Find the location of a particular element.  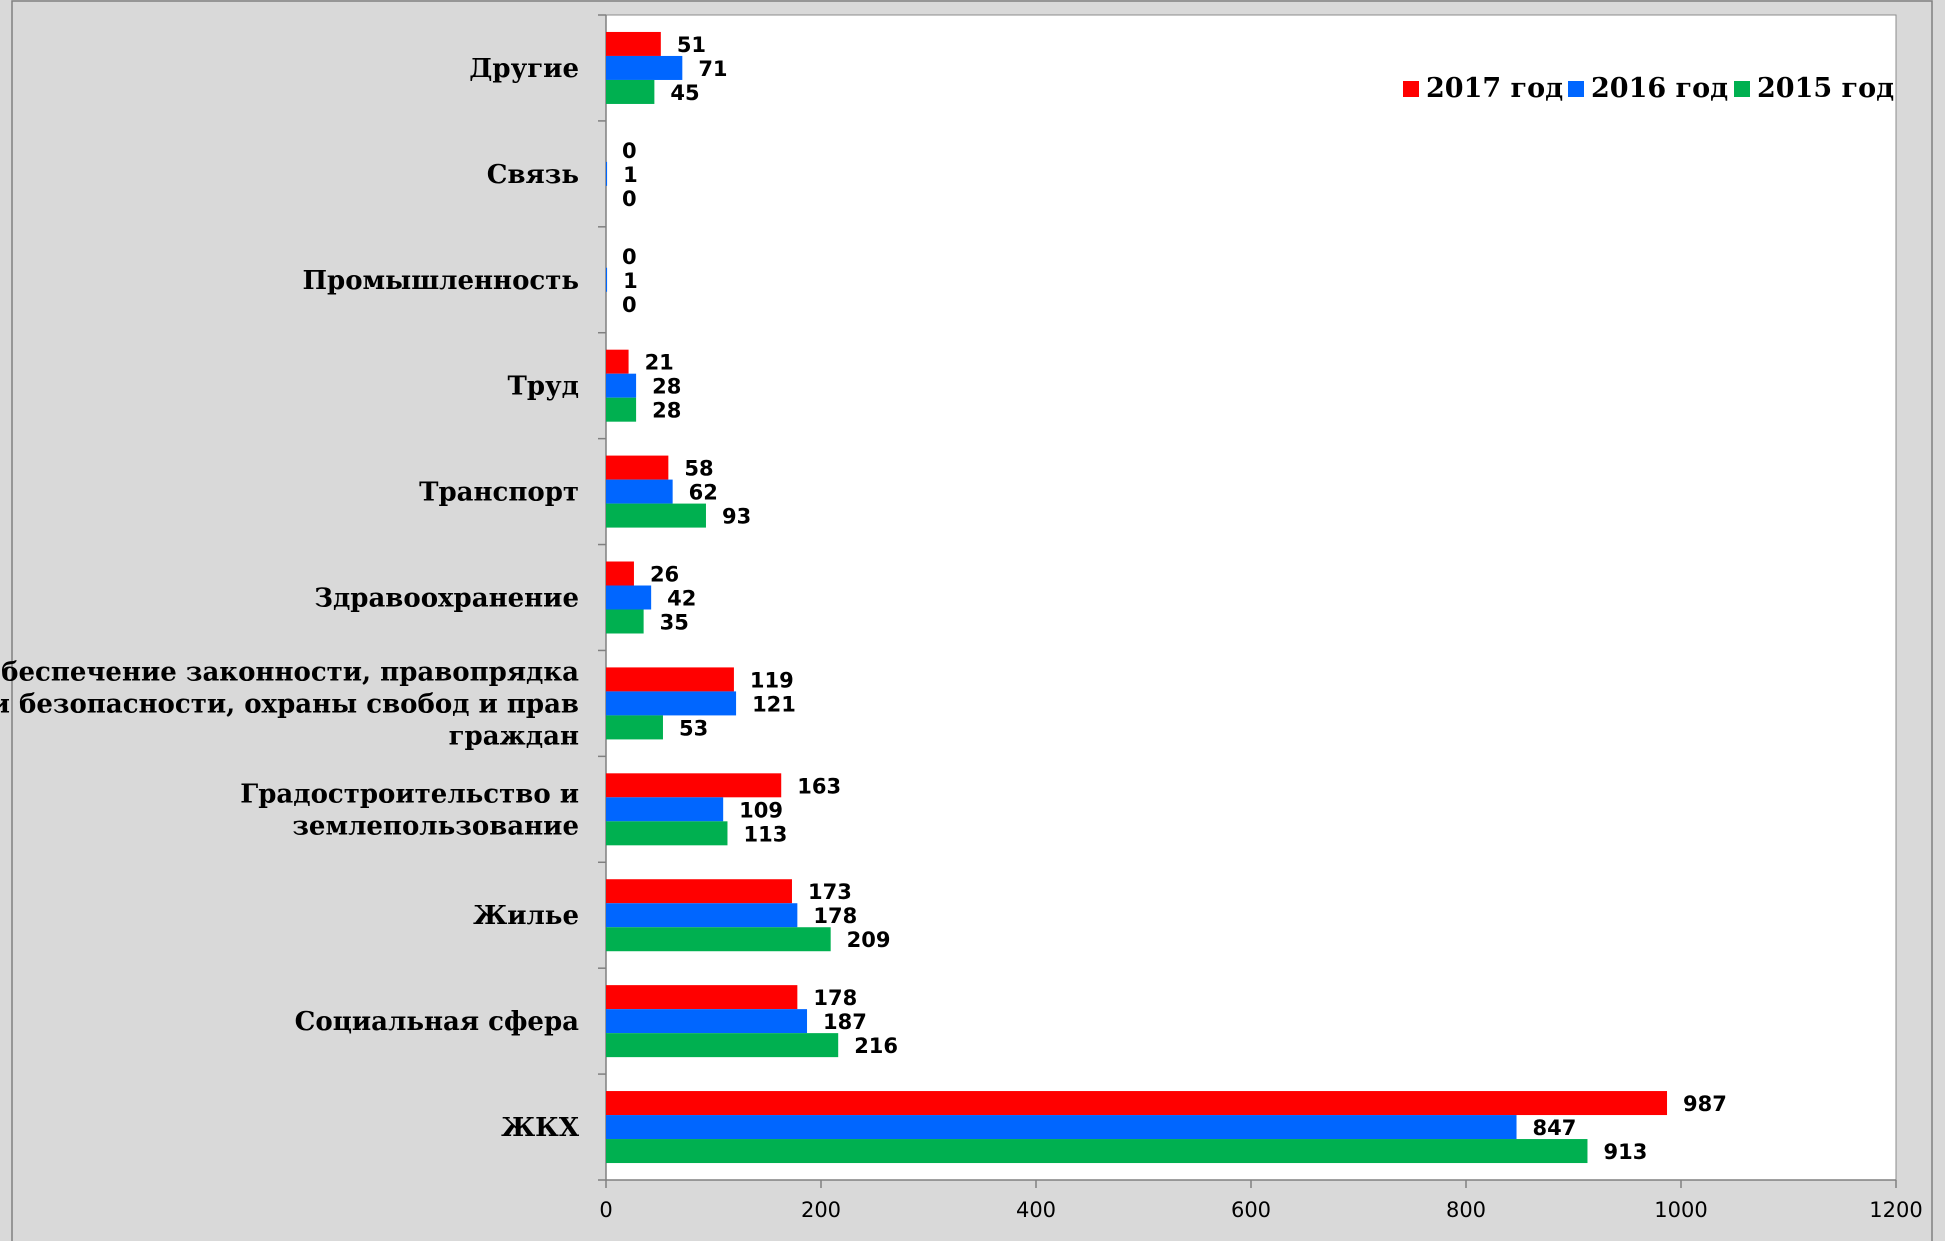

data-label: 45 is located at coordinates (684, 93).